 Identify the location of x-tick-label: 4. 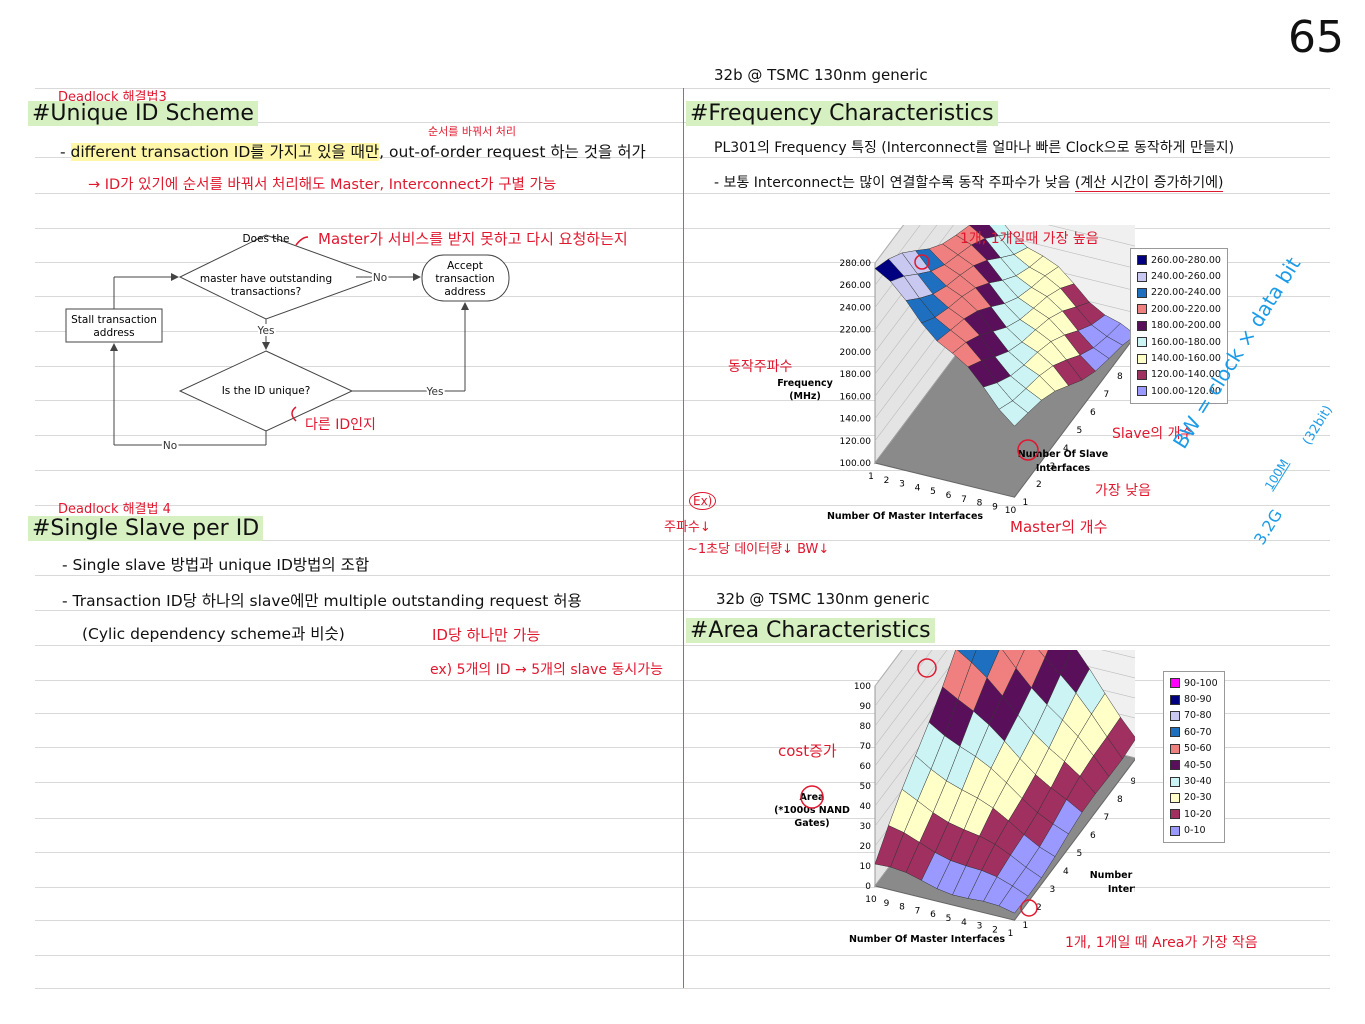
(964, 923).